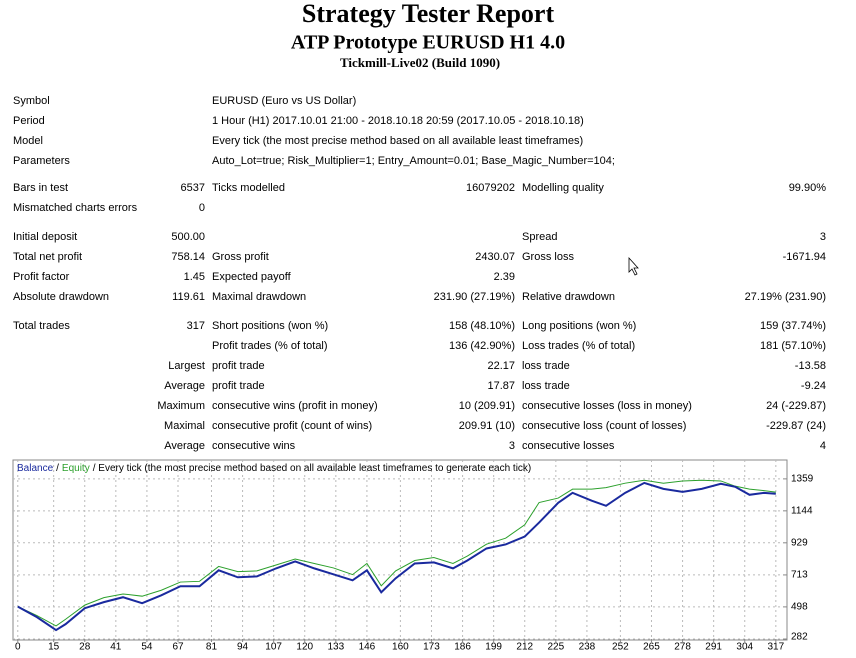 The height and width of the screenshot is (658, 856). Describe the element at coordinates (487, 406) in the screenshot. I see `table-cell: 10 (209.91)` at that location.